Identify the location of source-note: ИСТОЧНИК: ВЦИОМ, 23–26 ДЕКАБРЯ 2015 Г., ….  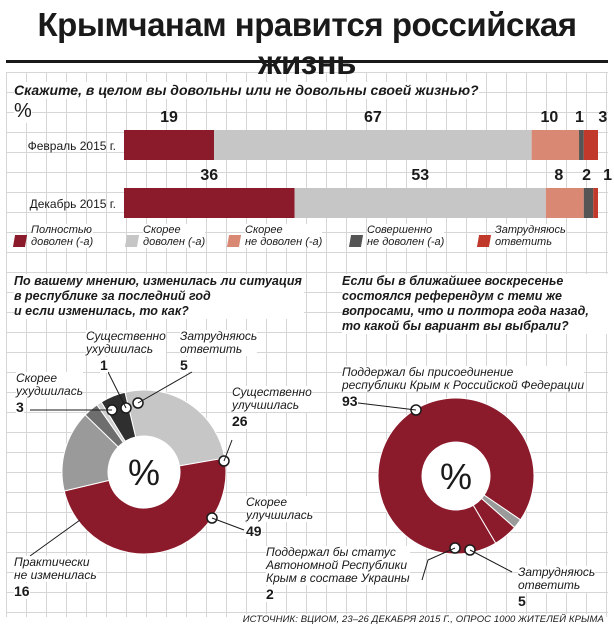
(423, 619).